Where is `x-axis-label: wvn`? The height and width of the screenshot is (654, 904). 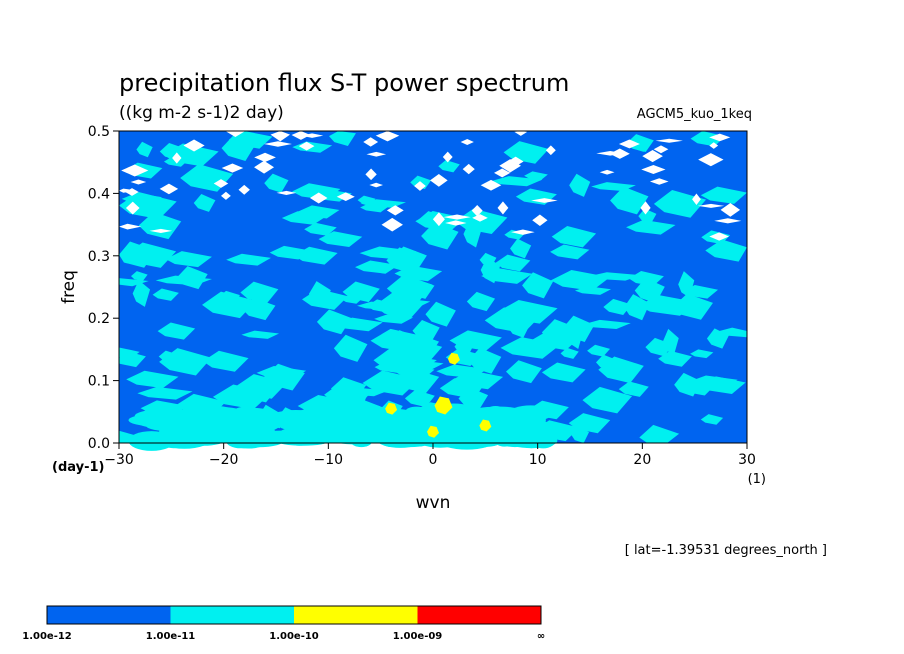 x-axis-label: wvn is located at coordinates (433, 503).